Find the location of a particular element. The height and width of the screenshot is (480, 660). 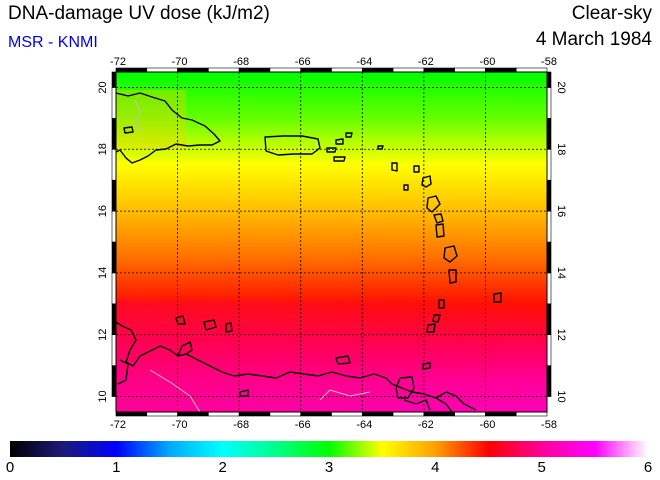

bottom-longitude-label: -68 is located at coordinates (241, 425).